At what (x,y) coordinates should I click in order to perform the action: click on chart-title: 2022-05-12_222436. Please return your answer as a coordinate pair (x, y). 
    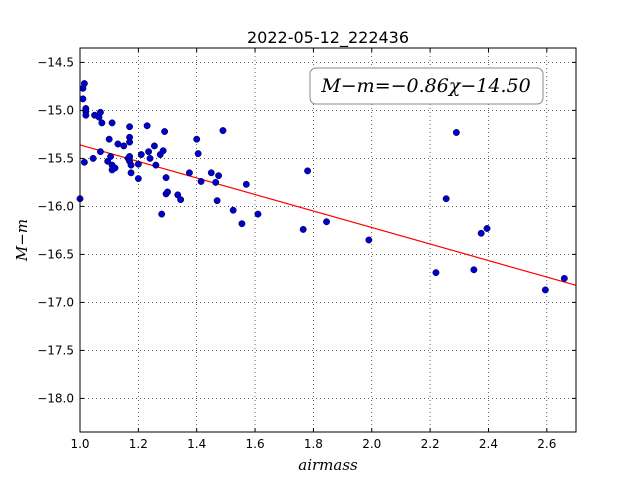
    Looking at the image, I should click on (328, 38).